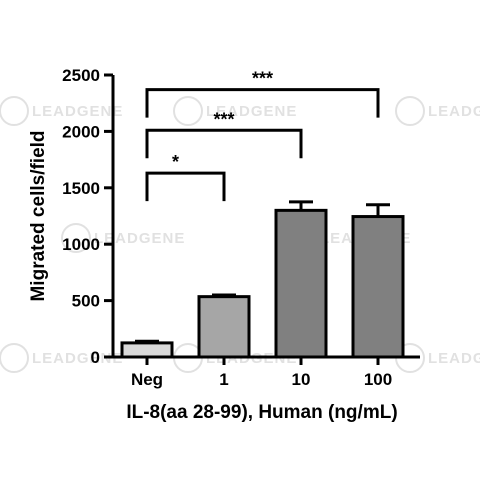 This screenshot has height=480, width=480. I want to click on x-tick-label-3: 100, so click(378, 379).